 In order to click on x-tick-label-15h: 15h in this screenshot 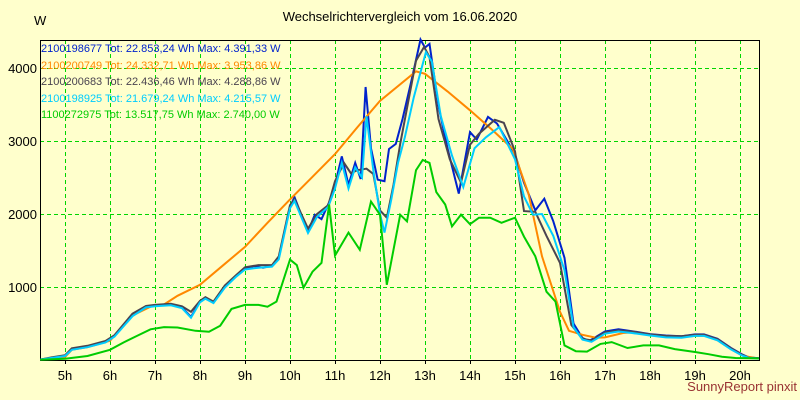, I will do `click(515, 375)`.